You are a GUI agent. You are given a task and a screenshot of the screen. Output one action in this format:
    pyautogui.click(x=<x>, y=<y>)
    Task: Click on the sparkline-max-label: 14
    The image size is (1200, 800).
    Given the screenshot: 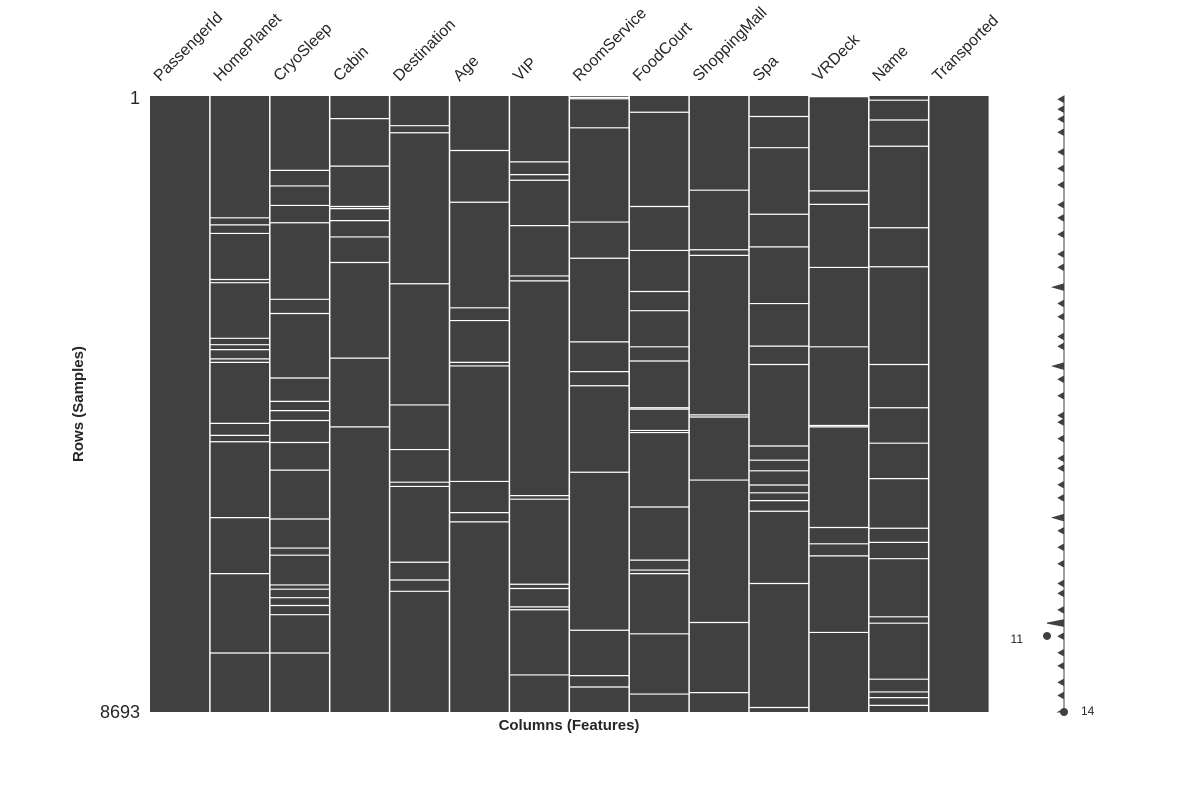 What is the action you would take?
    pyautogui.click(x=1088, y=711)
    